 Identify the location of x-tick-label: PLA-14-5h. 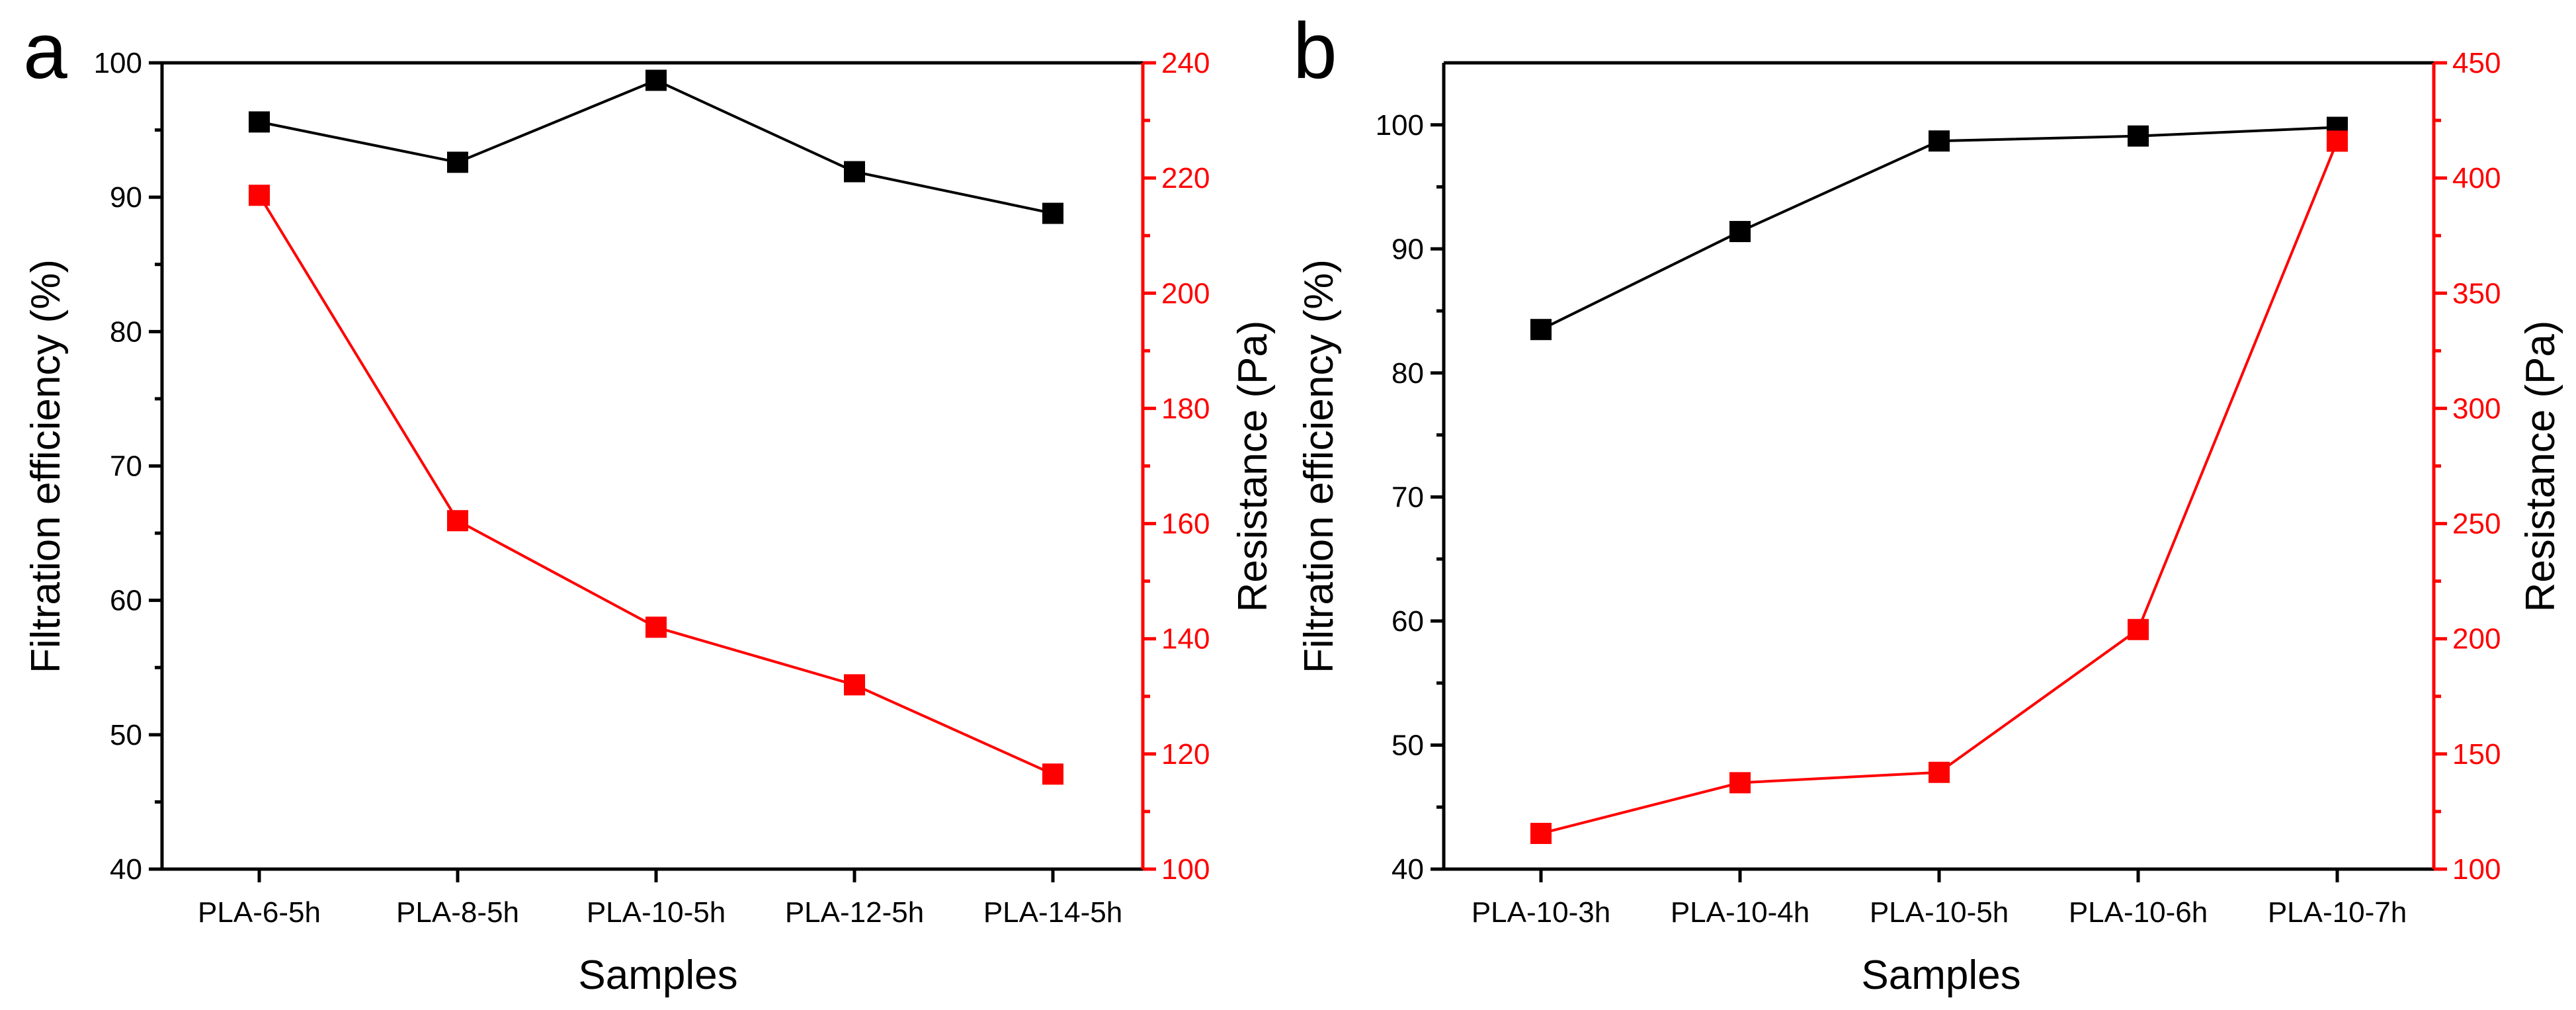
(1052, 912).